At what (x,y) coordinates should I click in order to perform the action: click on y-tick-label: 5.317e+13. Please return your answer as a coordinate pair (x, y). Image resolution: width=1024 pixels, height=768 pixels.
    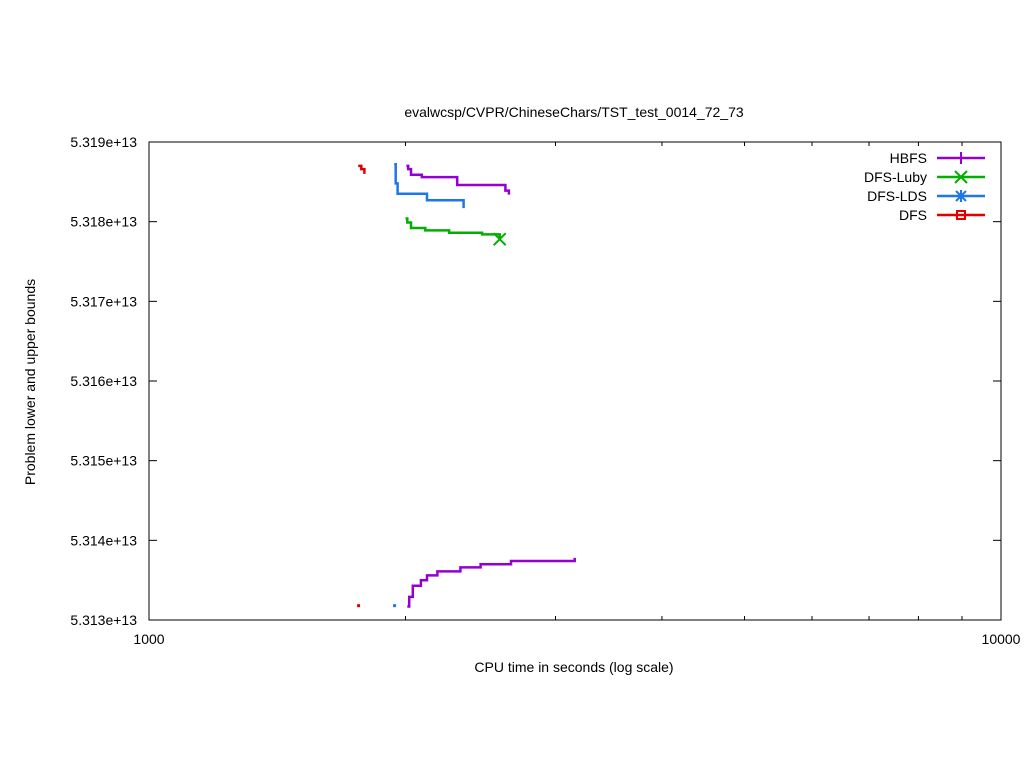
    Looking at the image, I should click on (103, 301).